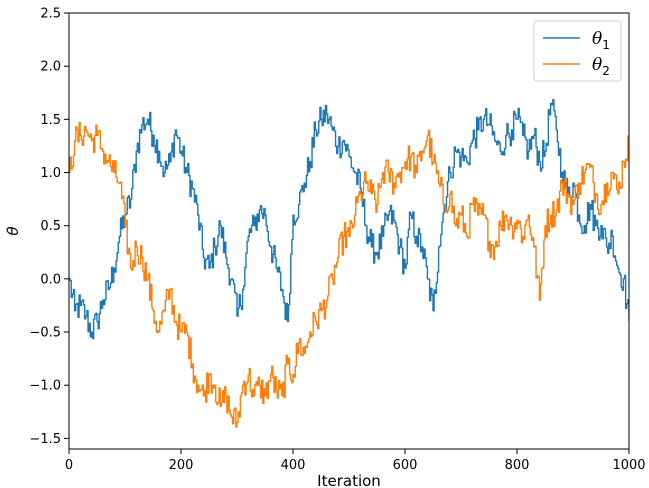  What do you see at coordinates (601, 40) in the screenshot?
I see `legend-label-1: θ1` at bounding box center [601, 40].